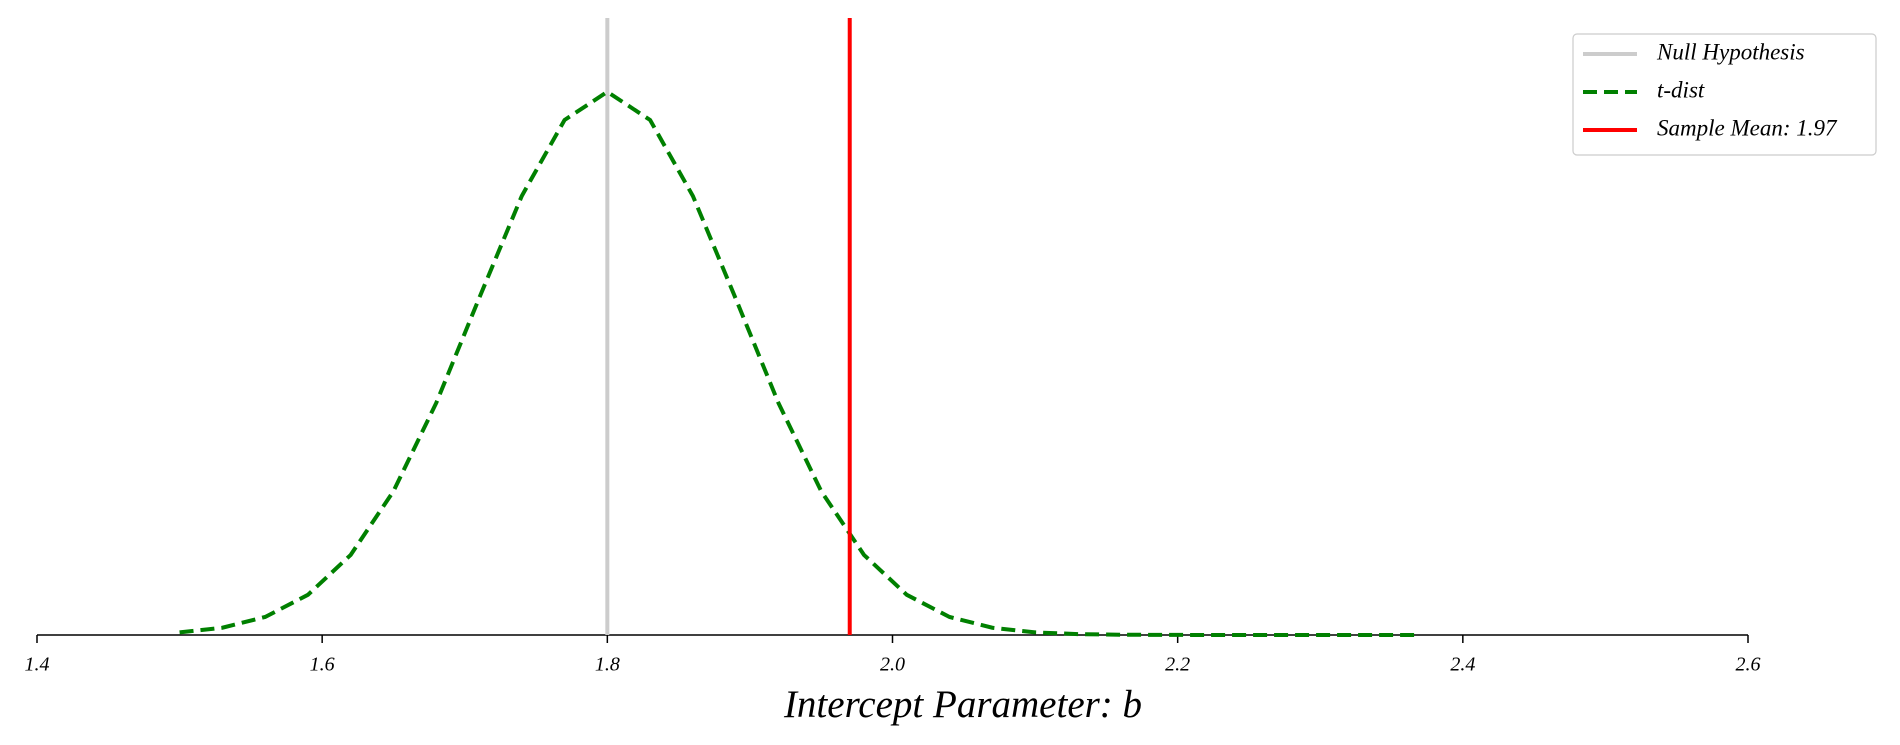 Image resolution: width=1900 pixels, height=745 pixels. I want to click on x-tick-label: 2.6, so click(1748, 665).